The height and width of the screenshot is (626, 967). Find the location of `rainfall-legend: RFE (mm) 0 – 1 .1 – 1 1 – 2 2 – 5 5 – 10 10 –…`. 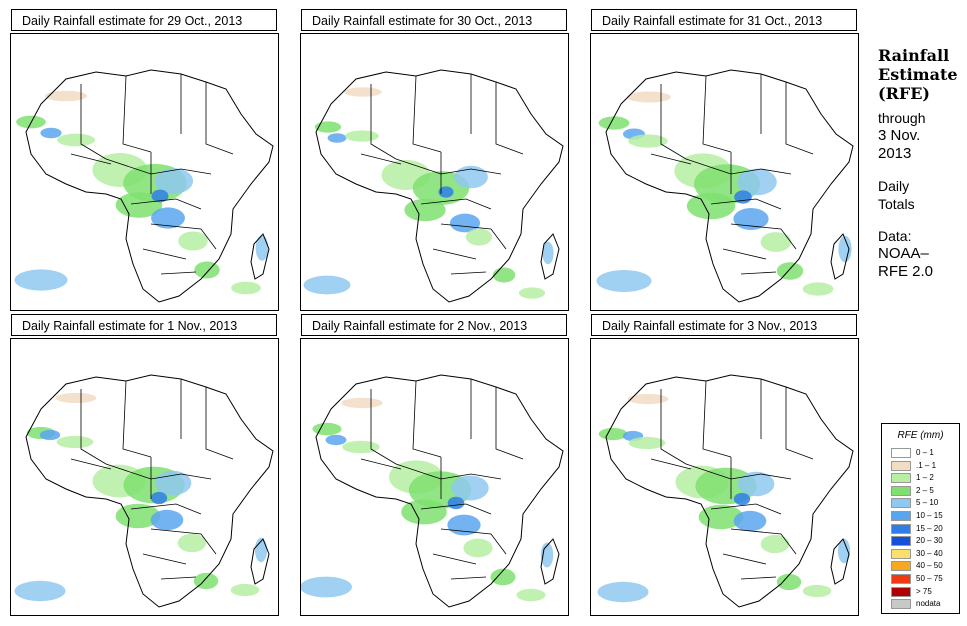

rainfall-legend: RFE (mm) 0 – 1 .1 – 1 1 – 2 2 – 5 5 – 10 10 –… is located at coordinates (920, 518).